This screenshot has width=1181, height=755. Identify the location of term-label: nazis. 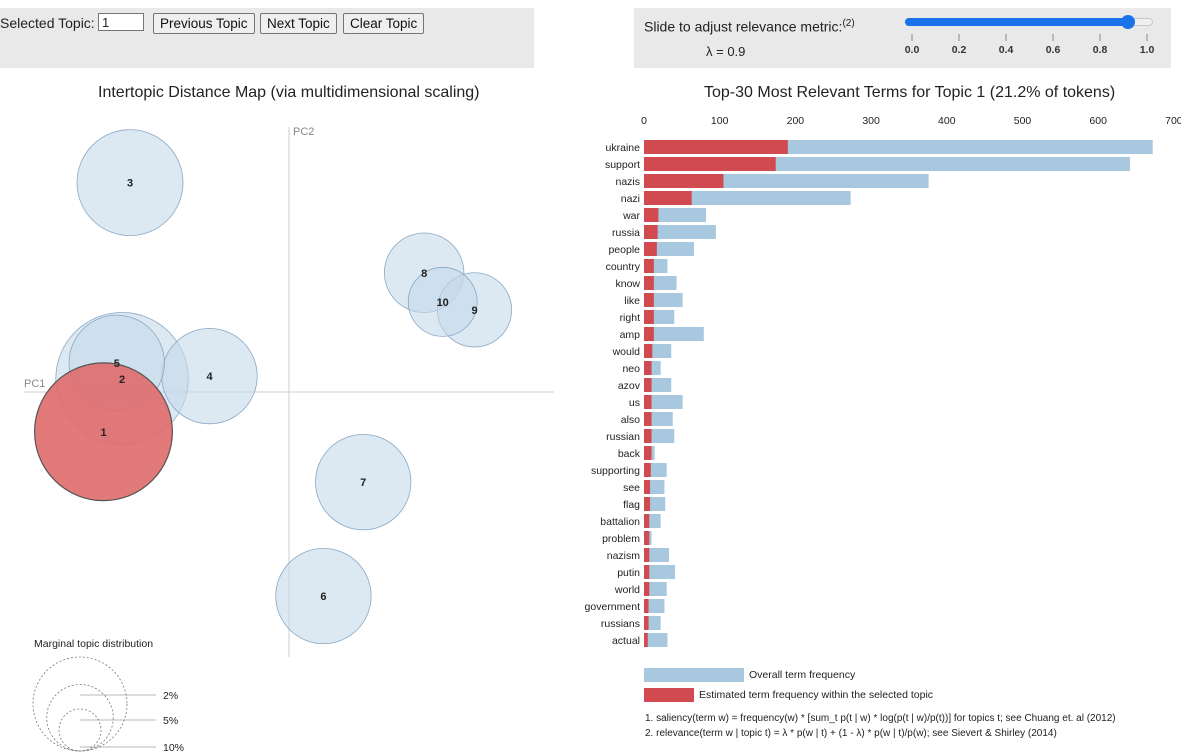
(627, 182).